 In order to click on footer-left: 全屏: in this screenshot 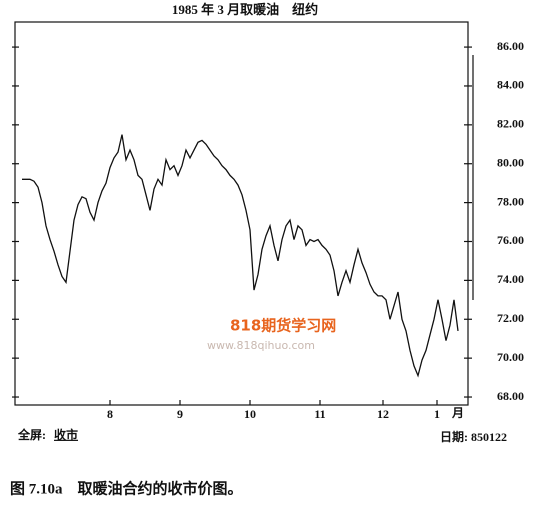, I will do `click(31, 434)`.